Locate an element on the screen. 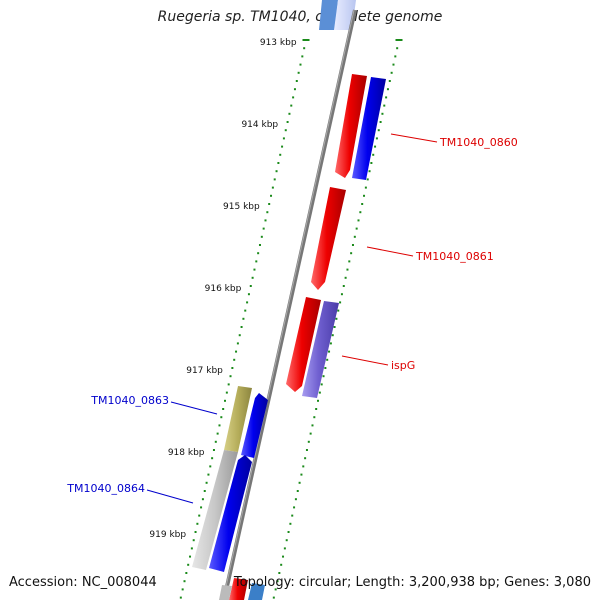 Image resolution: width=600 pixels, height=600 pixels. gene-label-tm1040-0861: TM1040_0861 is located at coordinates (454, 256).